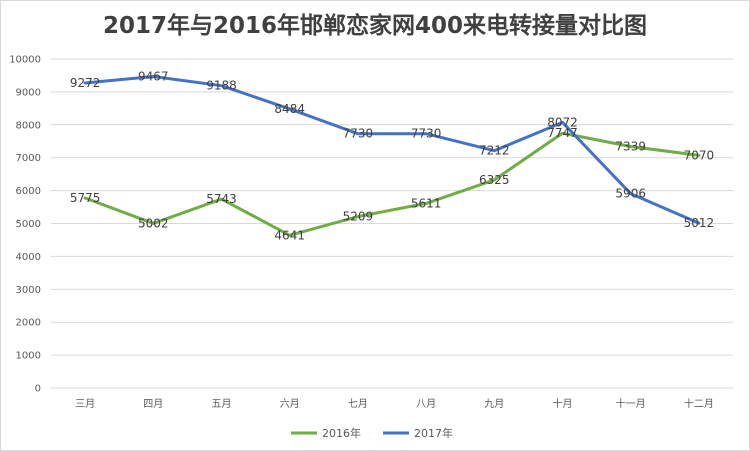 The height and width of the screenshot is (451, 750). I want to click on x-tick-label: 十一月, so click(631, 403).